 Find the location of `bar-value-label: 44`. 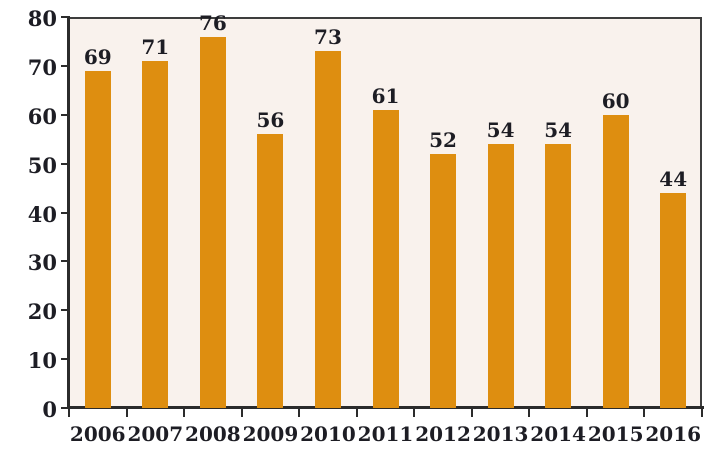

bar-value-label: 44 is located at coordinates (673, 178).